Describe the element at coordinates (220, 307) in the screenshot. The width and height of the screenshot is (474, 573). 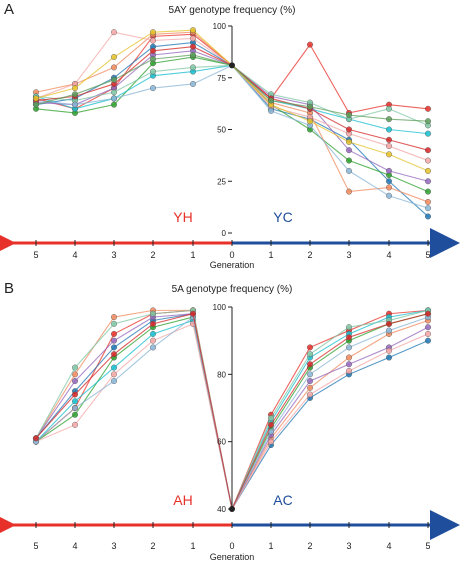
I see `b-y-tick-label-3: 100` at that location.